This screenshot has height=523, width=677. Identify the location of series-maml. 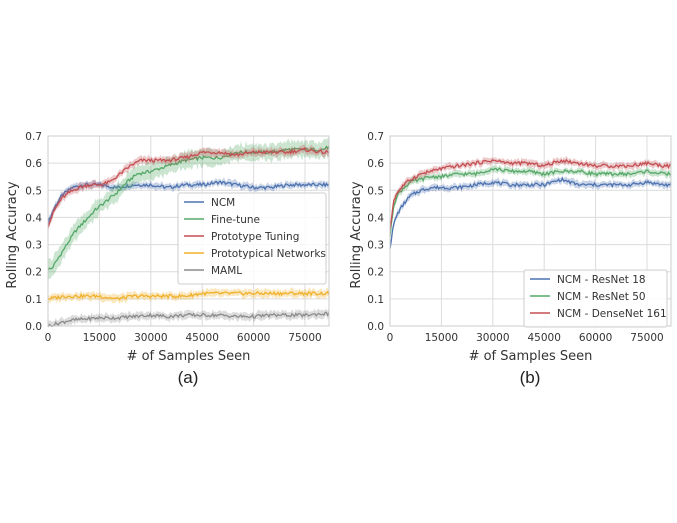
(188, 318).